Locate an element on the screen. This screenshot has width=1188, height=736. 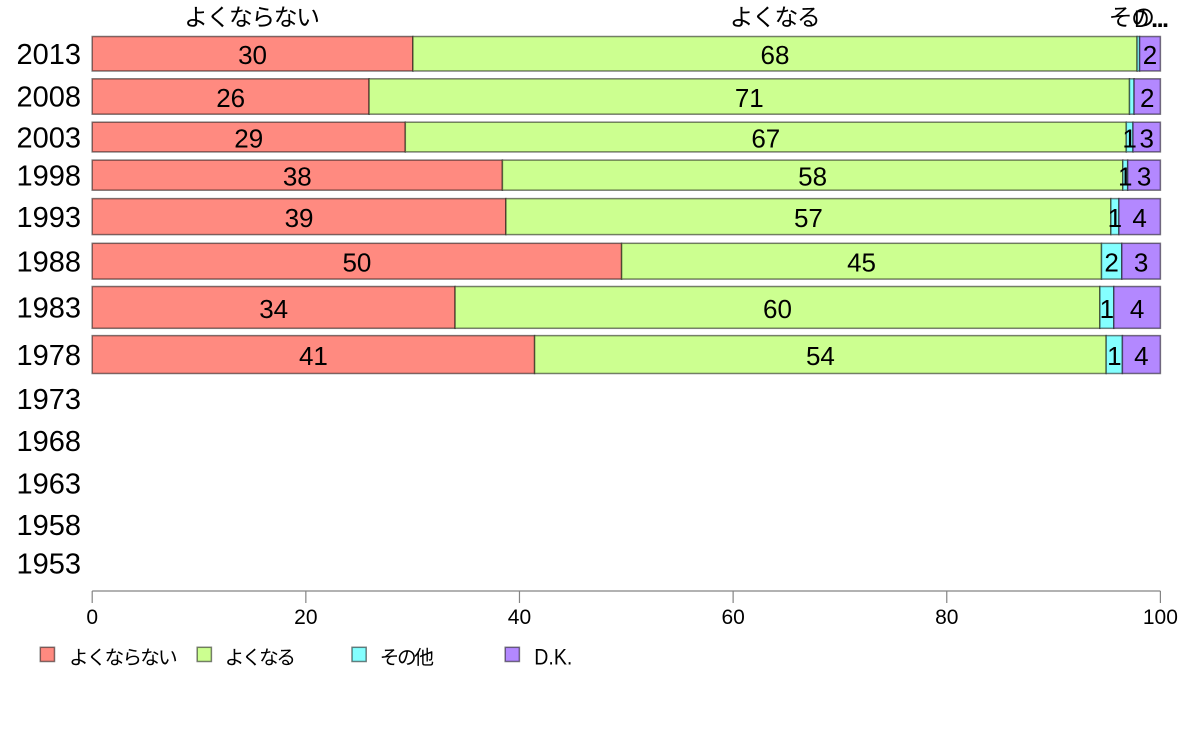
svg-text: 30 is located at coordinates (252, 55).